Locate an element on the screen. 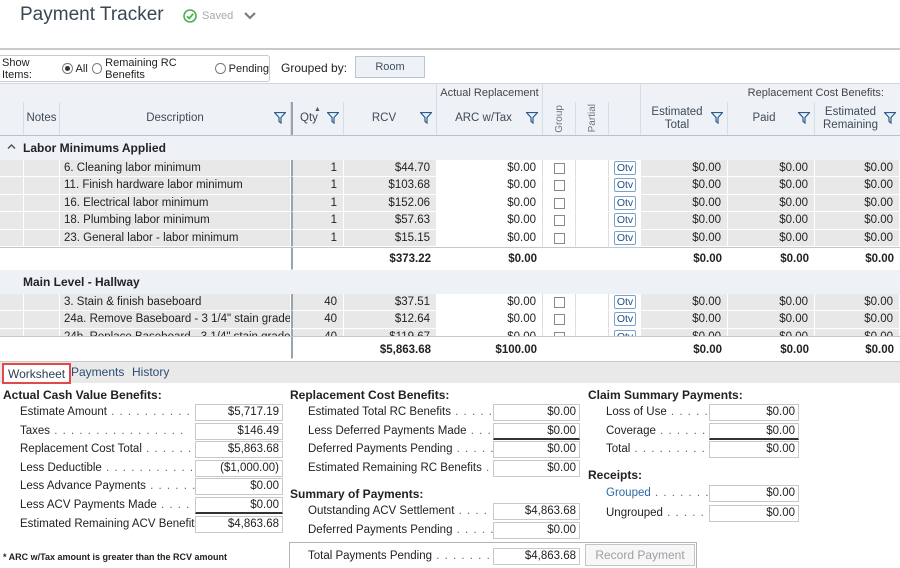 The width and height of the screenshot is (900, 568). grouped-by-label: Grouped by: is located at coordinates (314, 68).